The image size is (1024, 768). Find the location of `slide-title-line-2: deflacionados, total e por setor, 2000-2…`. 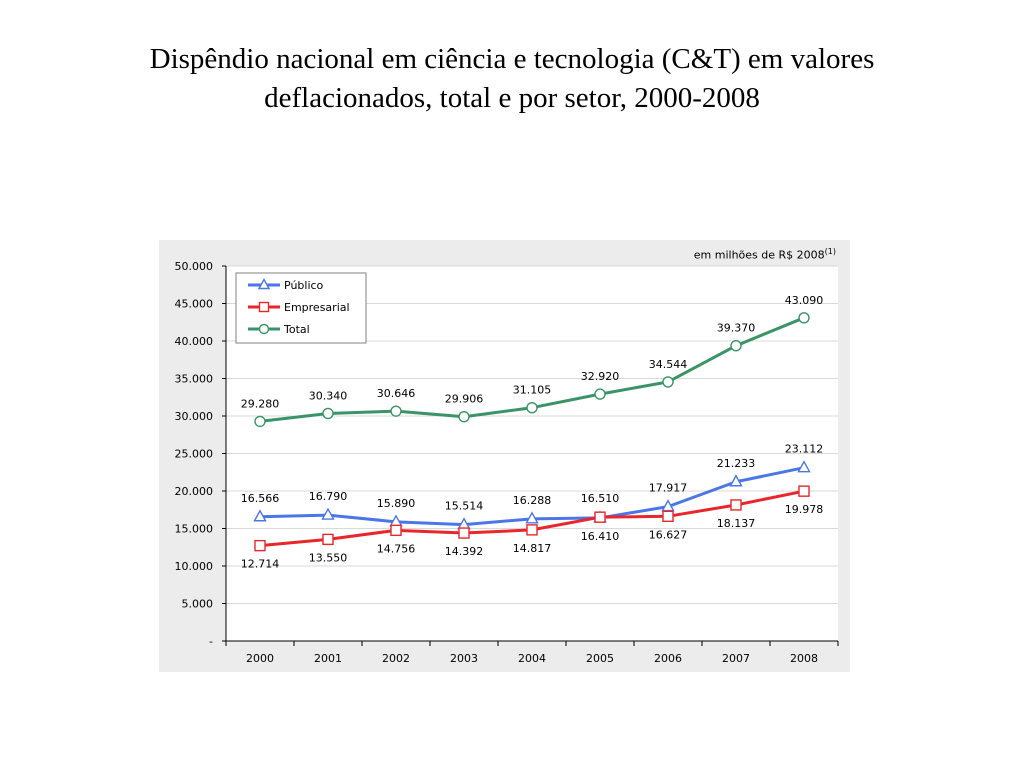

slide-title-line-2: deflacionados, total e por setor, 2000-2… is located at coordinates (512, 98).